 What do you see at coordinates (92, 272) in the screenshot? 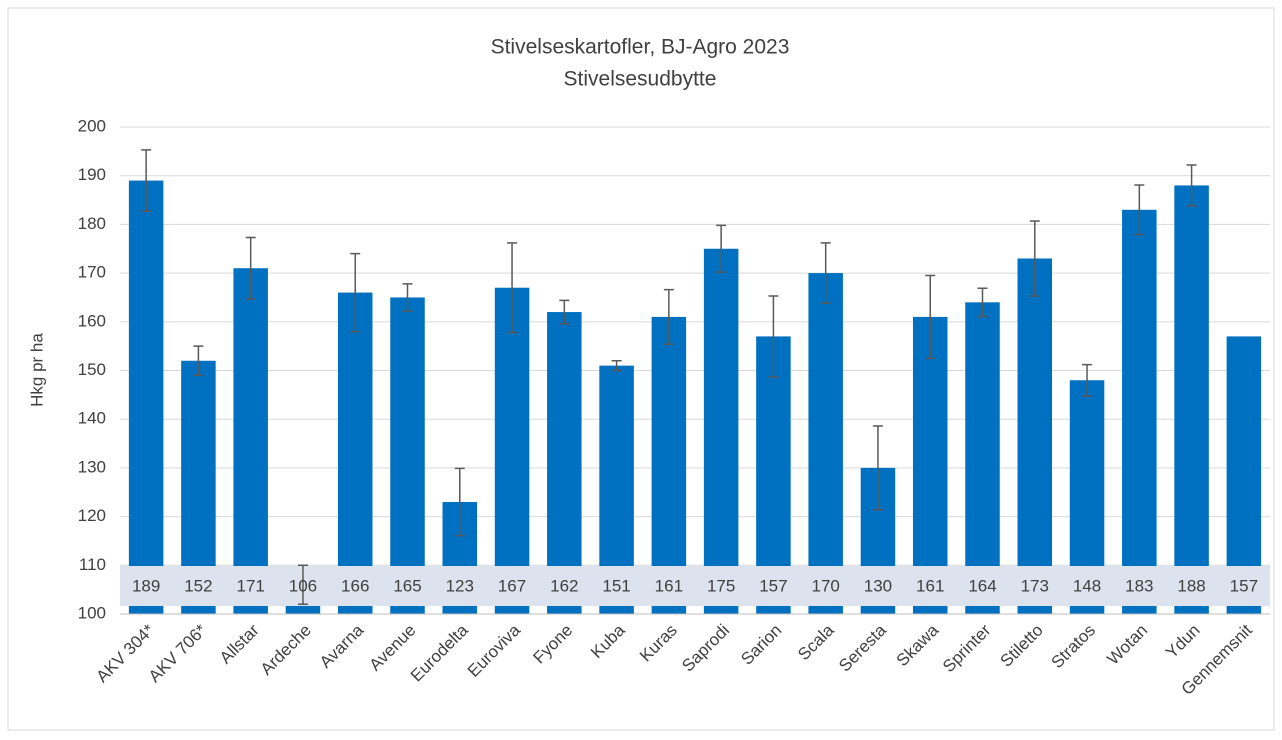
I see `y-tick-label: 170` at bounding box center [92, 272].